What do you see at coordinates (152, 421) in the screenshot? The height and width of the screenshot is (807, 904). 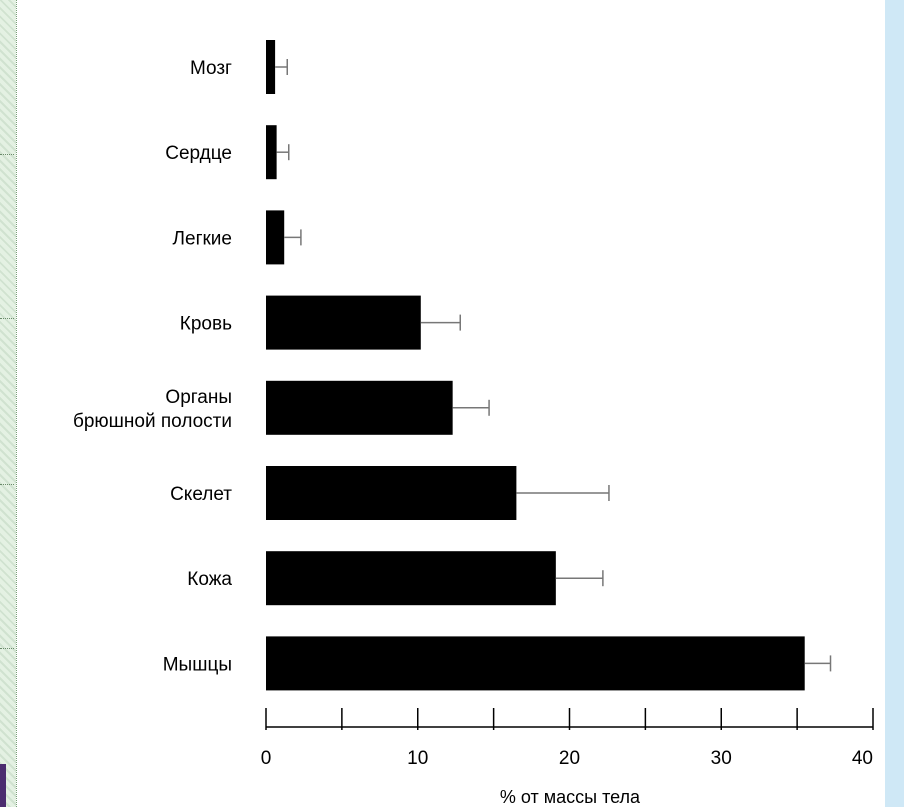 I see `category-label-line: брюшной полости` at bounding box center [152, 421].